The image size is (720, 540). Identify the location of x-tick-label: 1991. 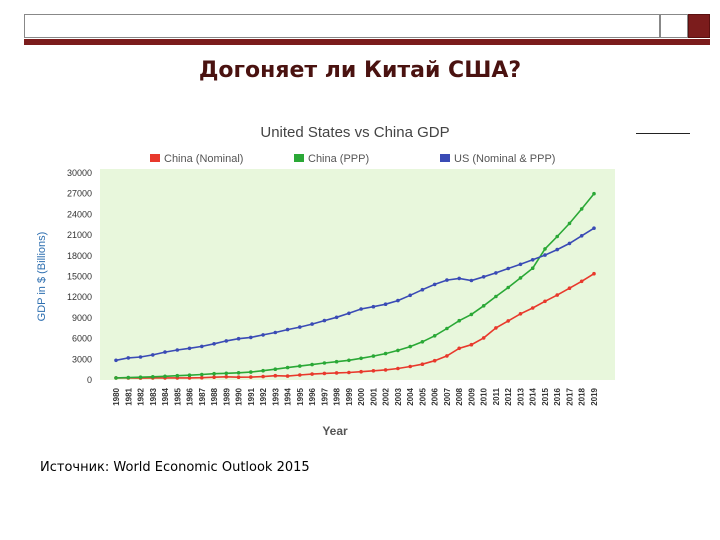
(251, 396).